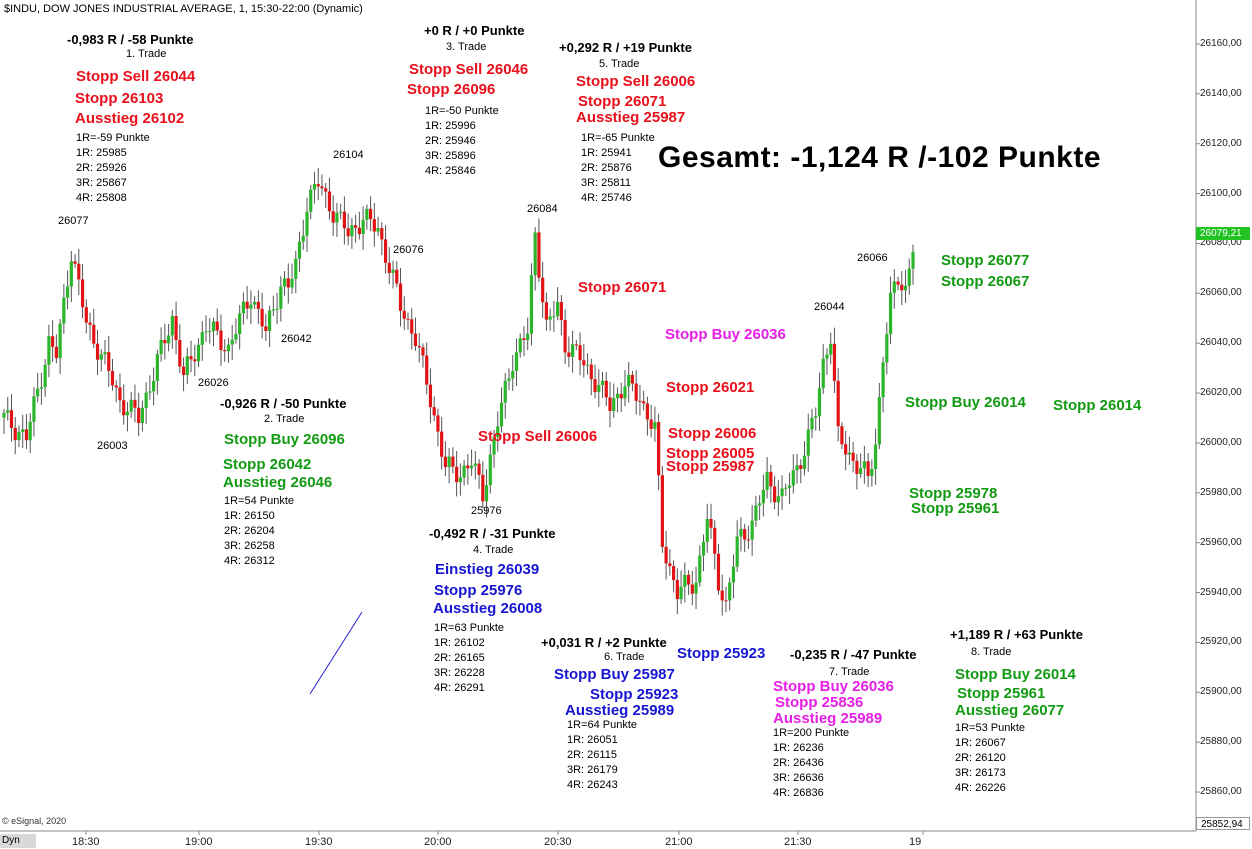 This screenshot has height=849, width=1252. Describe the element at coordinates (542, 209) in the screenshot. I see `high-label-26084: 26084` at that location.